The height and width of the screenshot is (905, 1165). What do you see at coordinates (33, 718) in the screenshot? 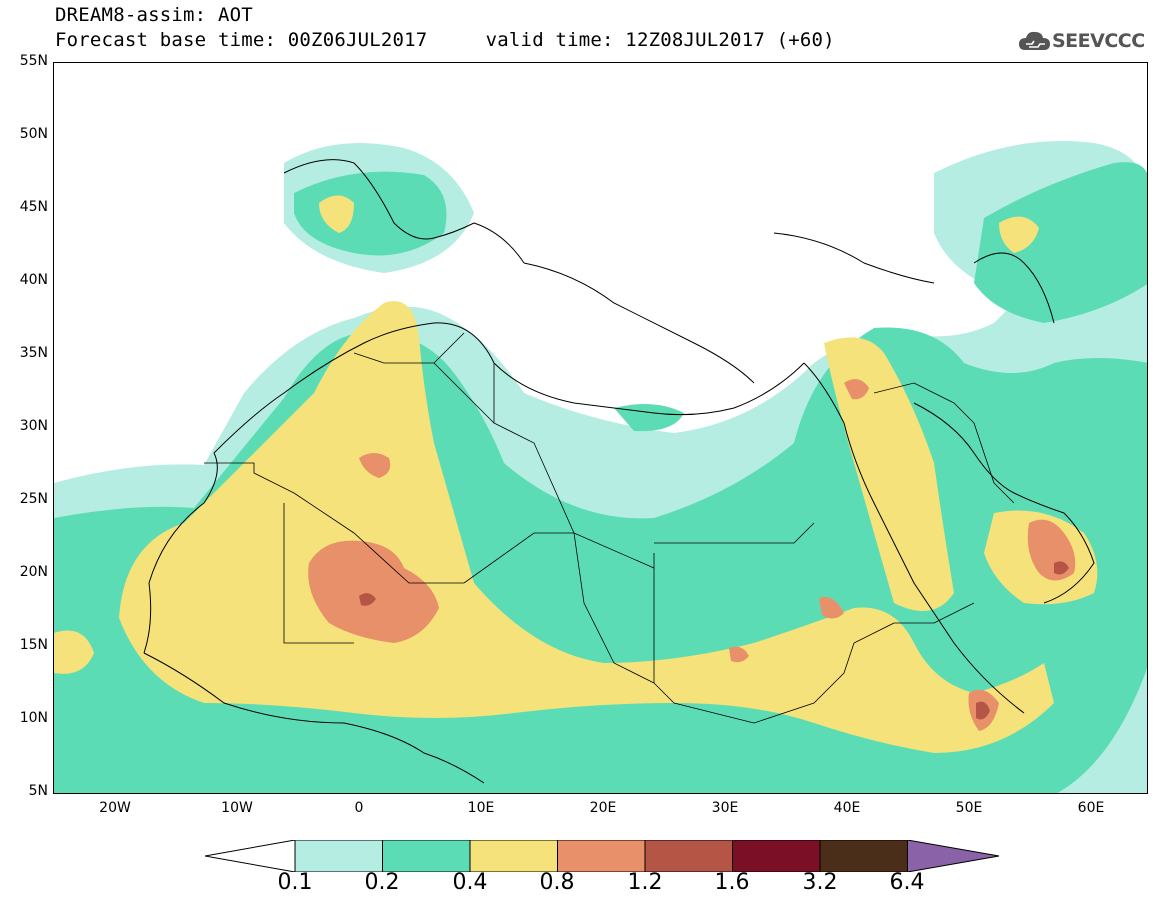
I see `lat-label: 10N` at bounding box center [33, 718].